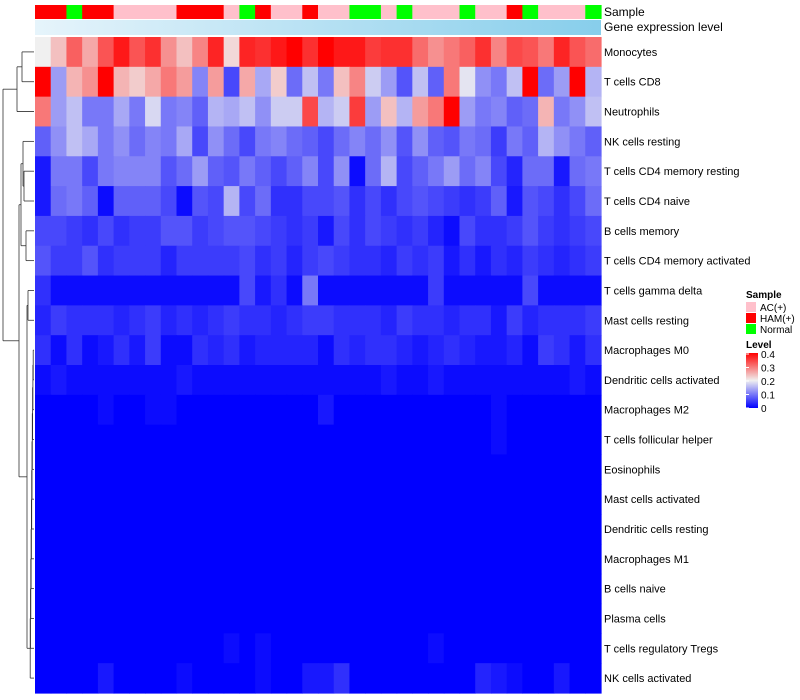 This screenshot has height=700, width=800. What do you see at coordinates (764, 409) in the screenshot?
I see `level-tick-label: 0` at bounding box center [764, 409].